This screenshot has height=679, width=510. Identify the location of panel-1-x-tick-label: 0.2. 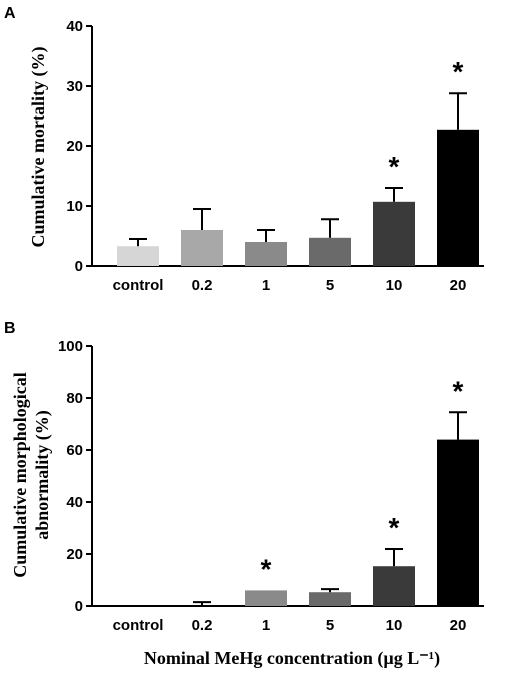
(202, 625).